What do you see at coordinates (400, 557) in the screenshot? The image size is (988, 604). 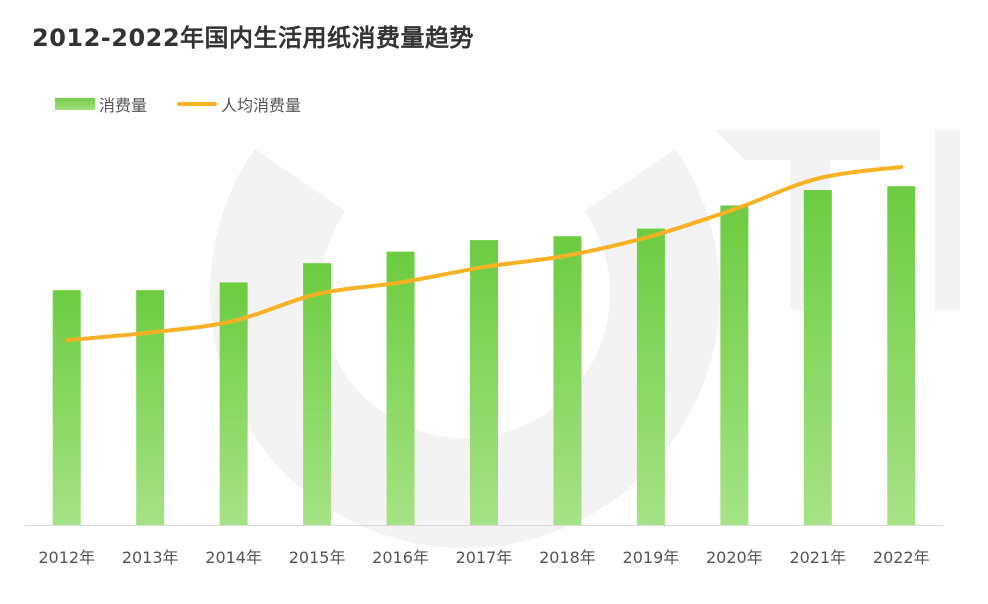 I see `x-tick-label: 2016年` at bounding box center [400, 557].